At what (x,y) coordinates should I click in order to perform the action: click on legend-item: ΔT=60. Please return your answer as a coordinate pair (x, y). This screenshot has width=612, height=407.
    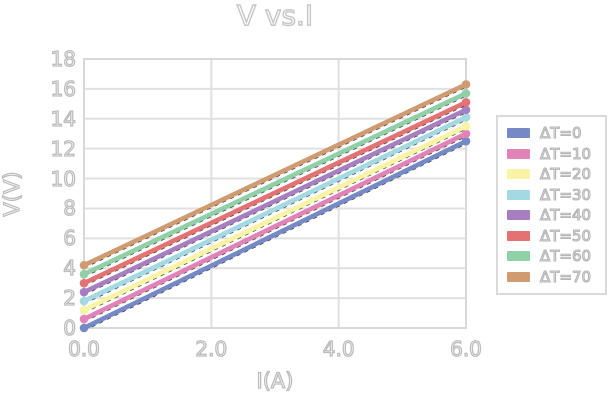
    Looking at the image, I should click on (556, 256).